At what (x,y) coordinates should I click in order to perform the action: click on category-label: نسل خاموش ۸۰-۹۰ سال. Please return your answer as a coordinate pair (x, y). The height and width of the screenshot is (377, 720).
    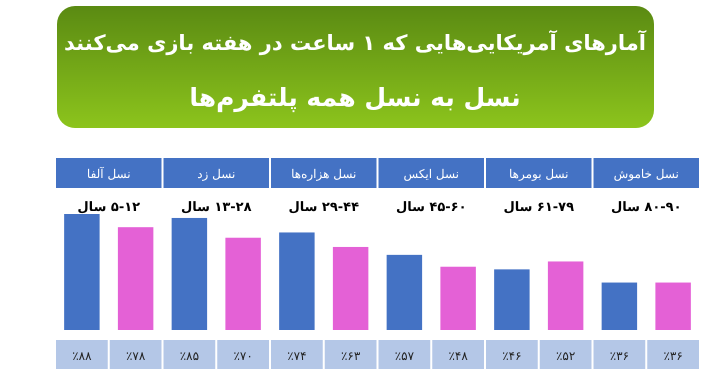
    Looking at the image, I should click on (646, 191).